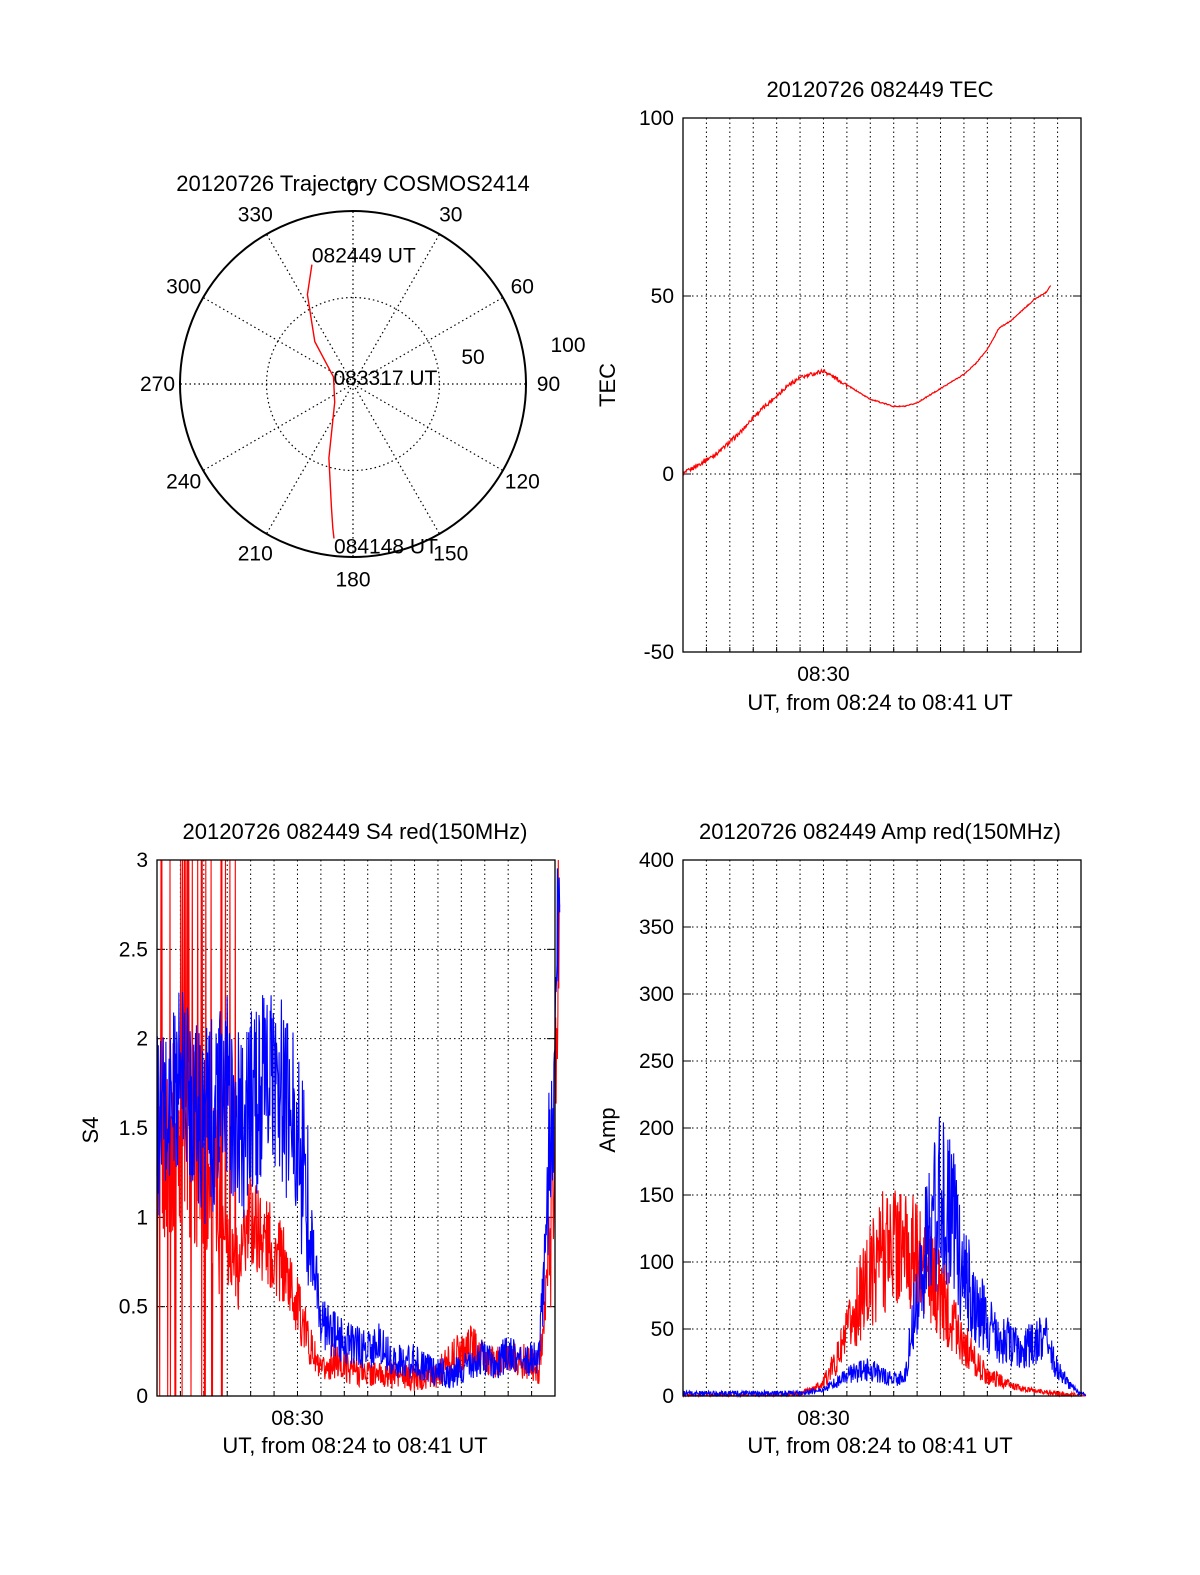 Image resolution: width=1200 pixels, height=1575 pixels. What do you see at coordinates (133, 949) in the screenshot?
I see `y-tick-label: 2.5` at bounding box center [133, 949].